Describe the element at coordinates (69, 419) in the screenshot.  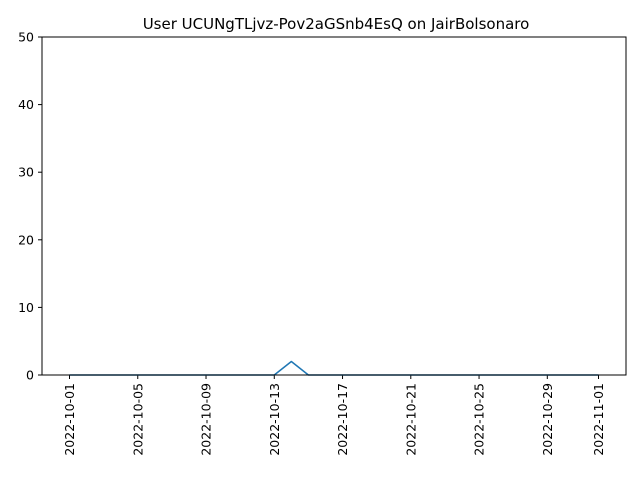
I see `x-tick-label: 2022-10-01` at that location.